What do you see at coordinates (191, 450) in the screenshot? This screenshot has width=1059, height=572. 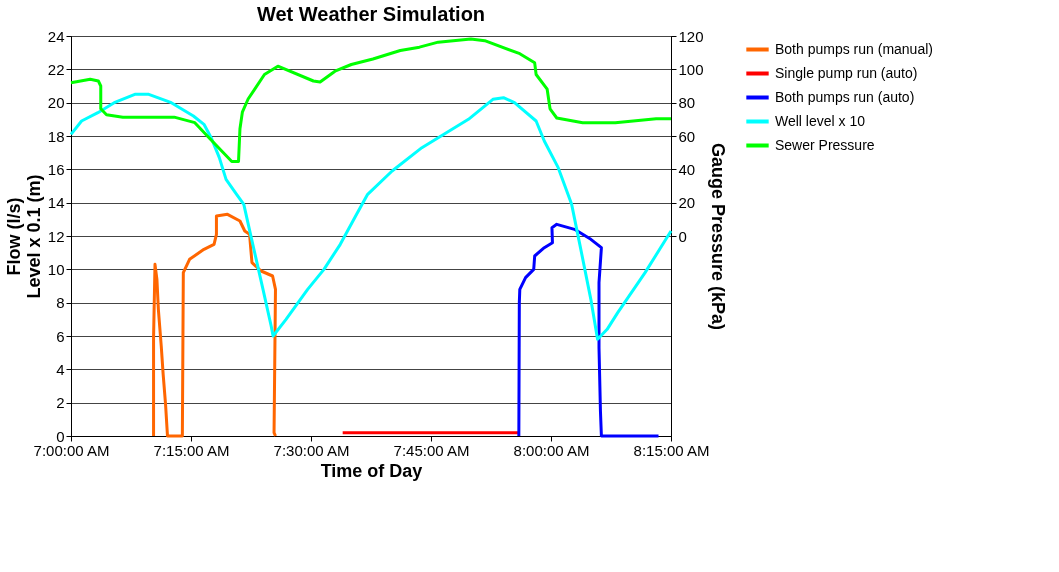 I see `x-tick-label: 7:15:00 AM` at bounding box center [191, 450].